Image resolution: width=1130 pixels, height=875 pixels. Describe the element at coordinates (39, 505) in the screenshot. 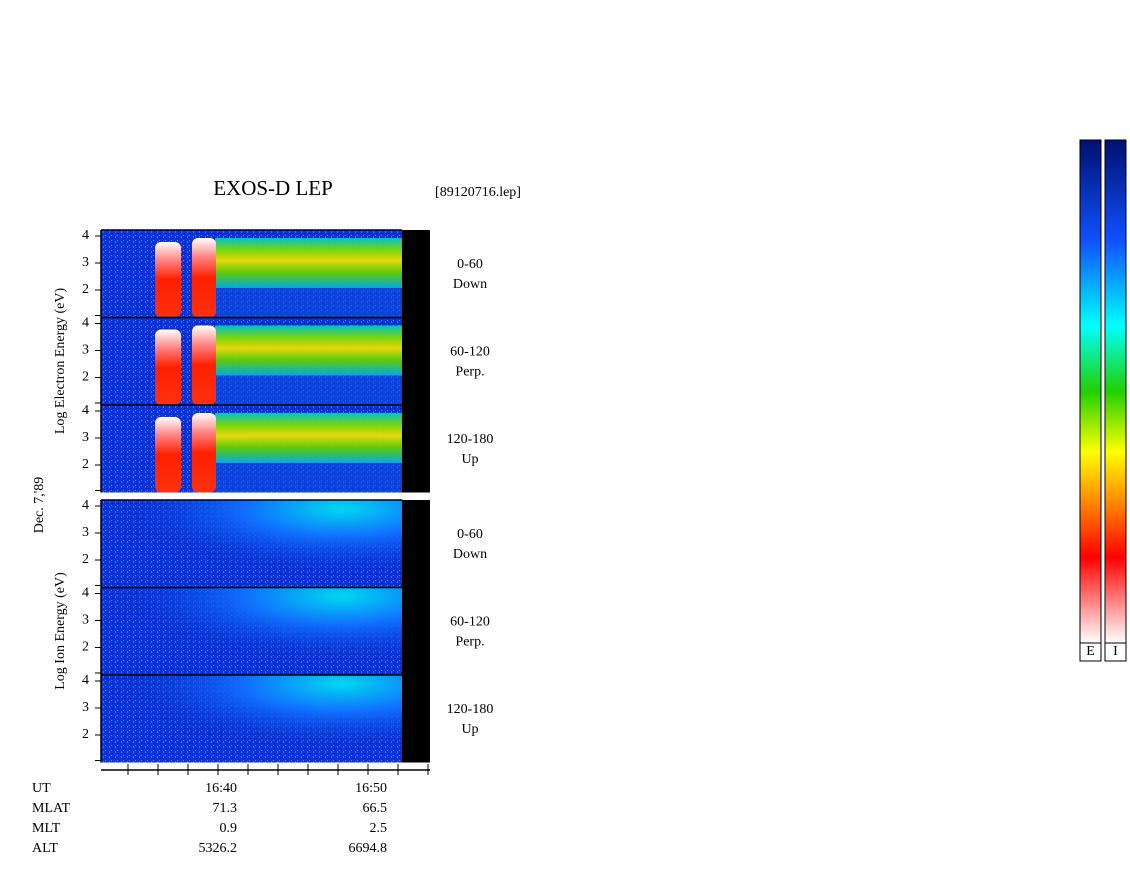

I see `date: Dec. 7,'89` at that location.